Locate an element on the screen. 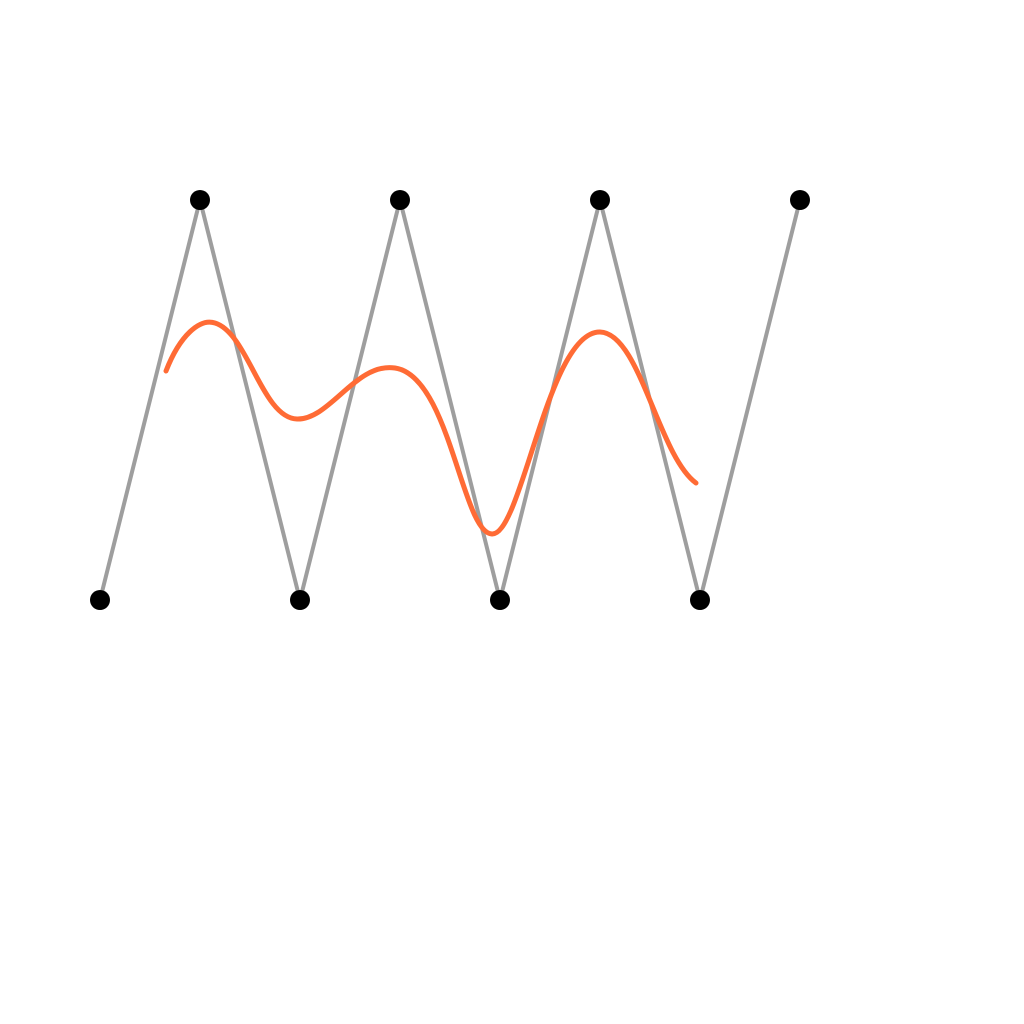 The width and height of the screenshot is (1024, 1024). spline-curve-group is located at coordinates (431, 428).